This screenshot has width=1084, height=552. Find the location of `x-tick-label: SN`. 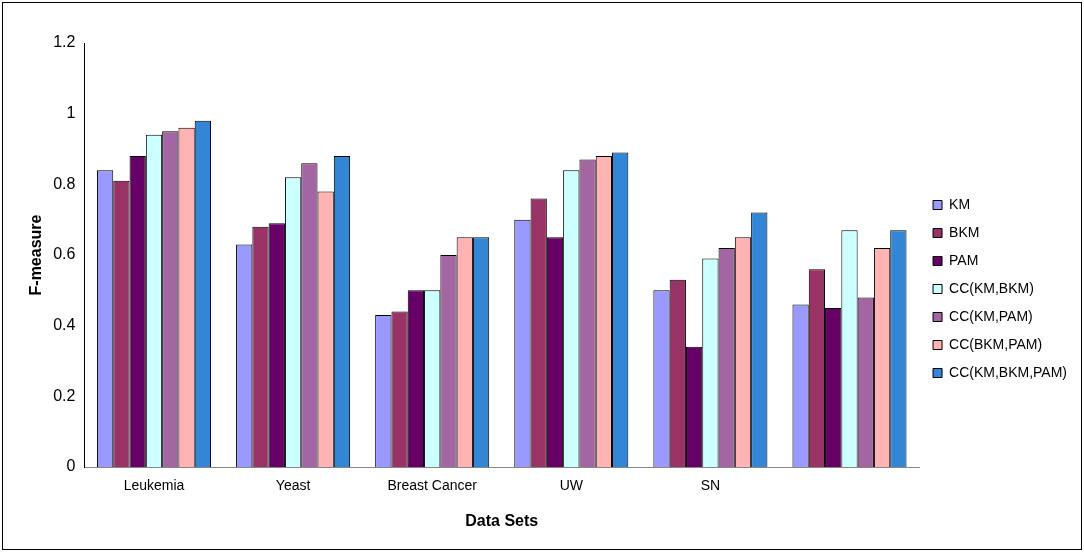

x-tick-label: SN is located at coordinates (710, 485).